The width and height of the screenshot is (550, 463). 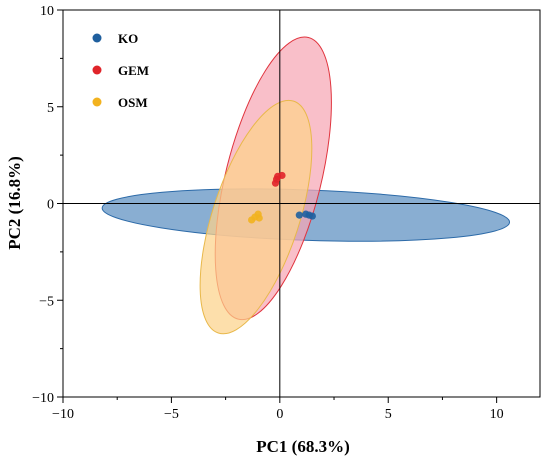 I want to click on legend-label-osm: OSM, so click(x=133, y=102).